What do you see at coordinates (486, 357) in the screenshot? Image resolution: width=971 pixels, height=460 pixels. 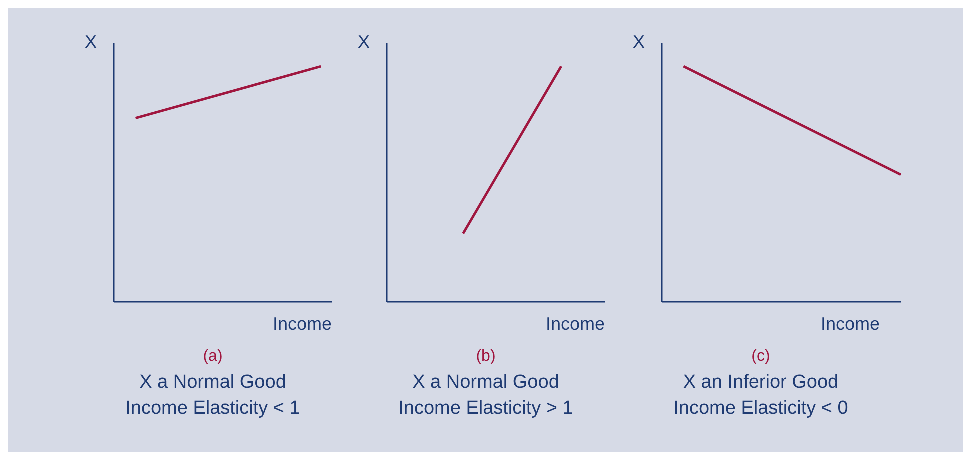 I see `text: (b)` at bounding box center [486, 357].